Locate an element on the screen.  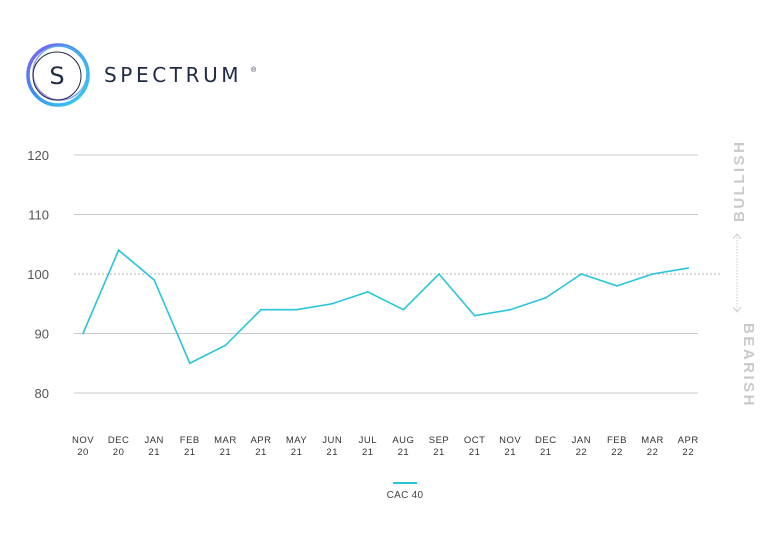
y-axis: 120 110 100 90 80 is located at coordinates (38, 274).